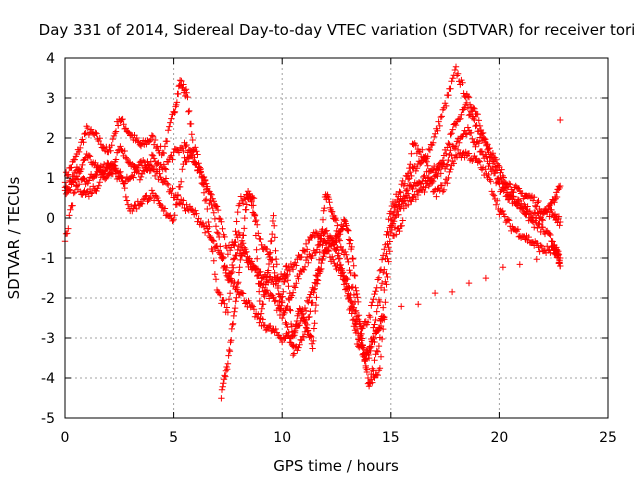  I want to click on y-axis-label: SDTVAR / TECUs, so click(14, 237).